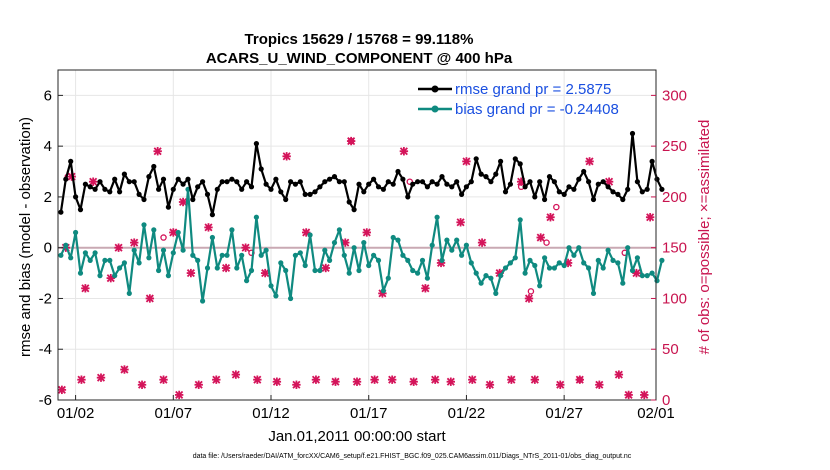 This screenshot has height=470, width=830. Describe the element at coordinates (435, 109) in the screenshot. I see `legend-bias-marker` at that location.